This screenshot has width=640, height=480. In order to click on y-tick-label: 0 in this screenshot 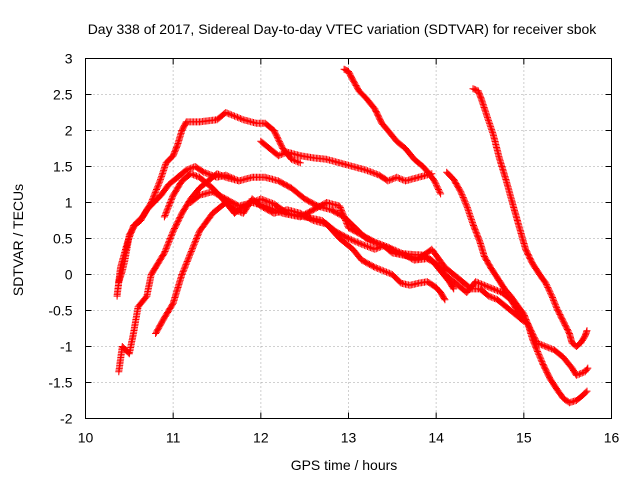, I will do `click(69, 275)`.